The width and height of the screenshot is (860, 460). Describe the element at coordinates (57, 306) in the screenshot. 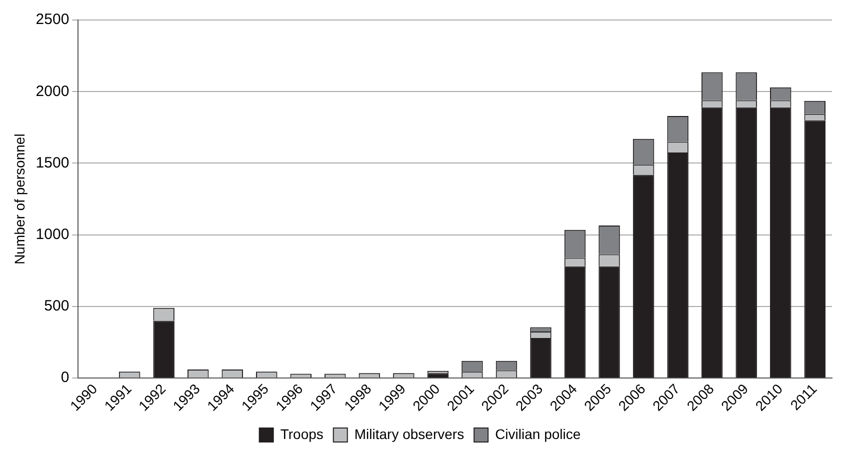

I see `y-tick-label: 500` at that location.